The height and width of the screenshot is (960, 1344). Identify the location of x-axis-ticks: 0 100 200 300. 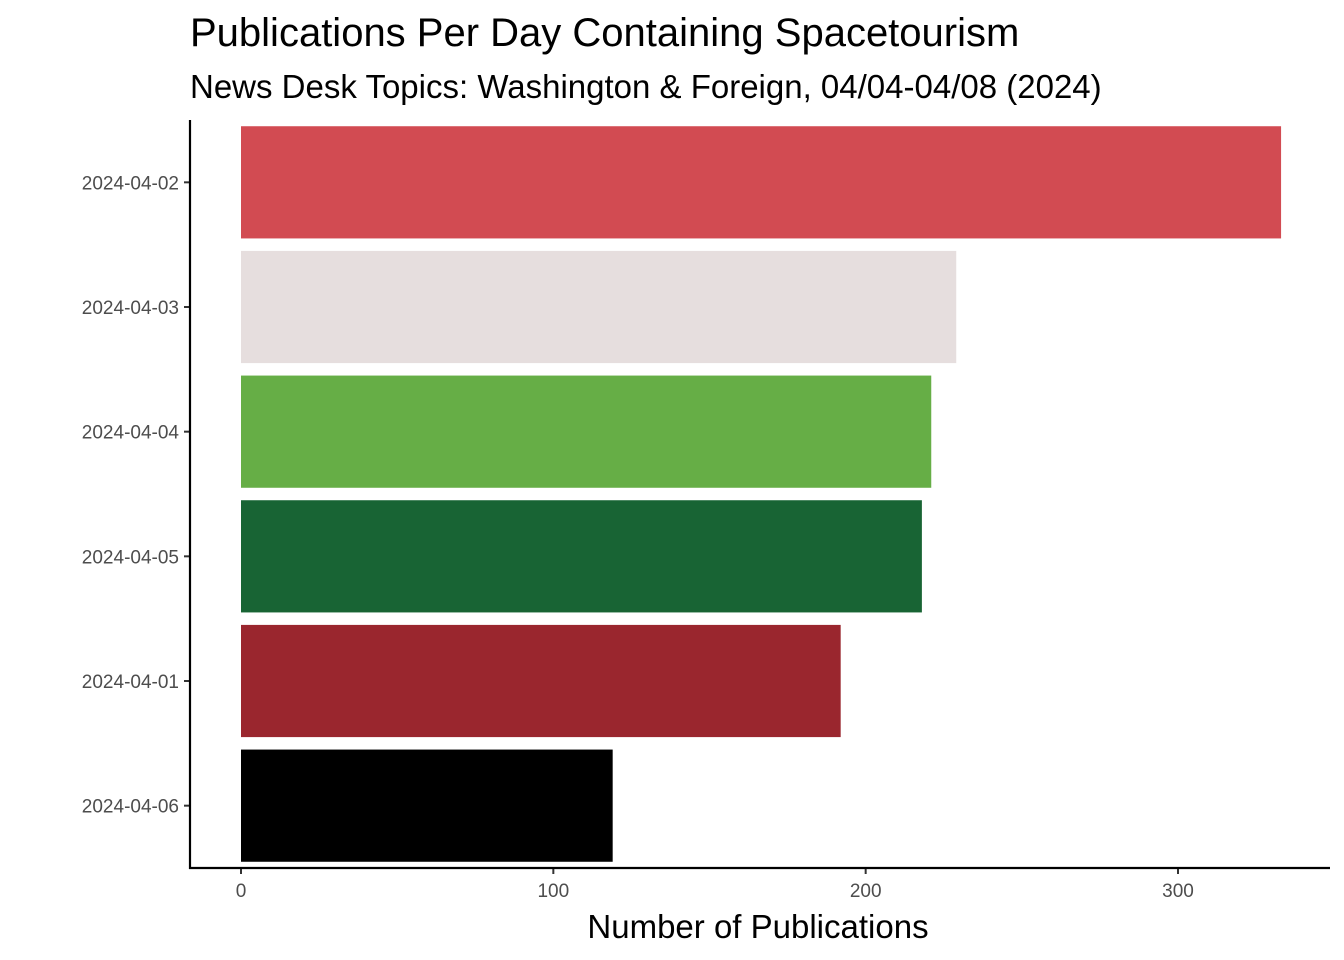
(715, 885).